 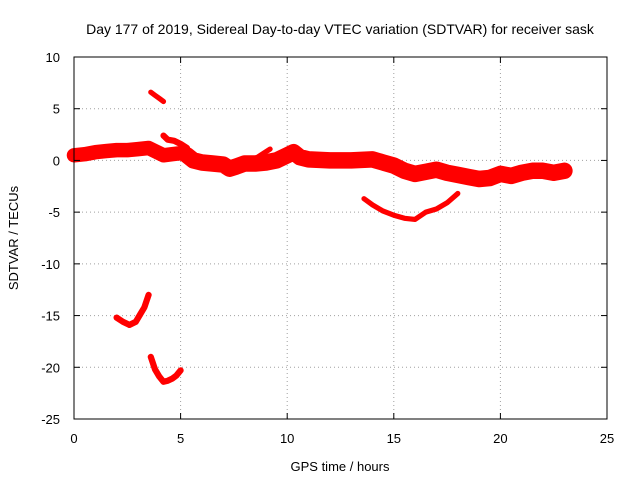 I want to click on y-tick-label: -5, so click(x=54, y=212).